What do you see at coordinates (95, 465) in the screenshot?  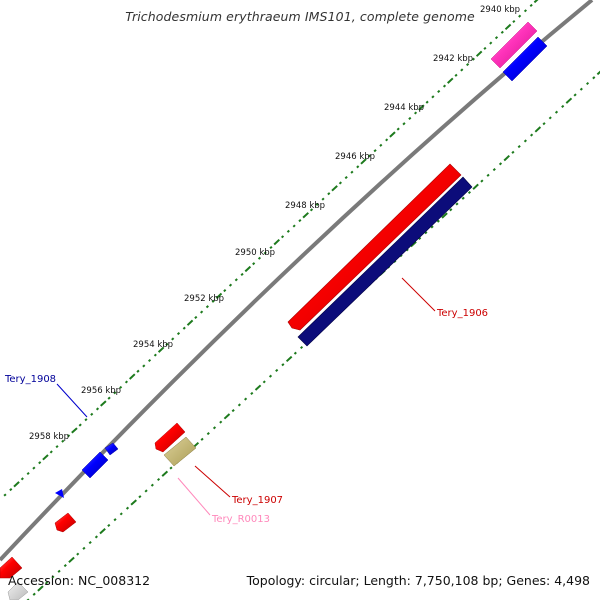 I see `tery-1908-gene` at bounding box center [95, 465].